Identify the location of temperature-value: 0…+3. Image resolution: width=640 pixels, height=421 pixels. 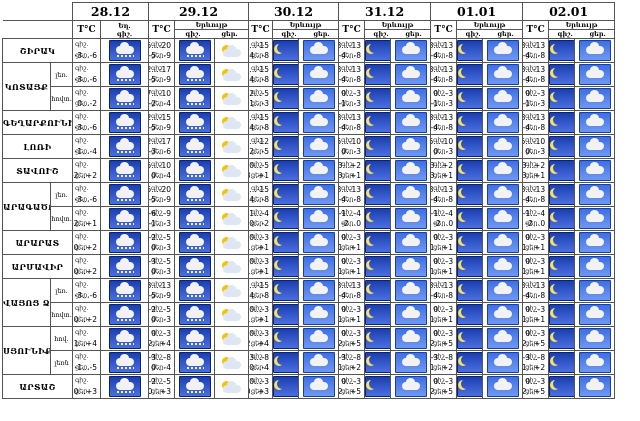
(85, 391).